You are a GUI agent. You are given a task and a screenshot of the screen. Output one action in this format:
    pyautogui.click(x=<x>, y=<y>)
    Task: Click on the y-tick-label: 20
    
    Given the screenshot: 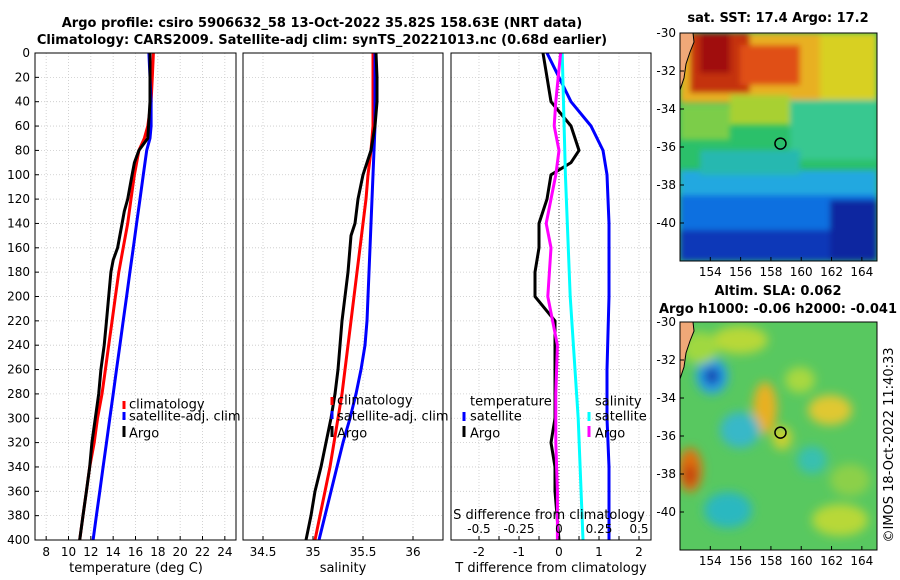 What is the action you would take?
    pyautogui.click(x=22, y=77)
    